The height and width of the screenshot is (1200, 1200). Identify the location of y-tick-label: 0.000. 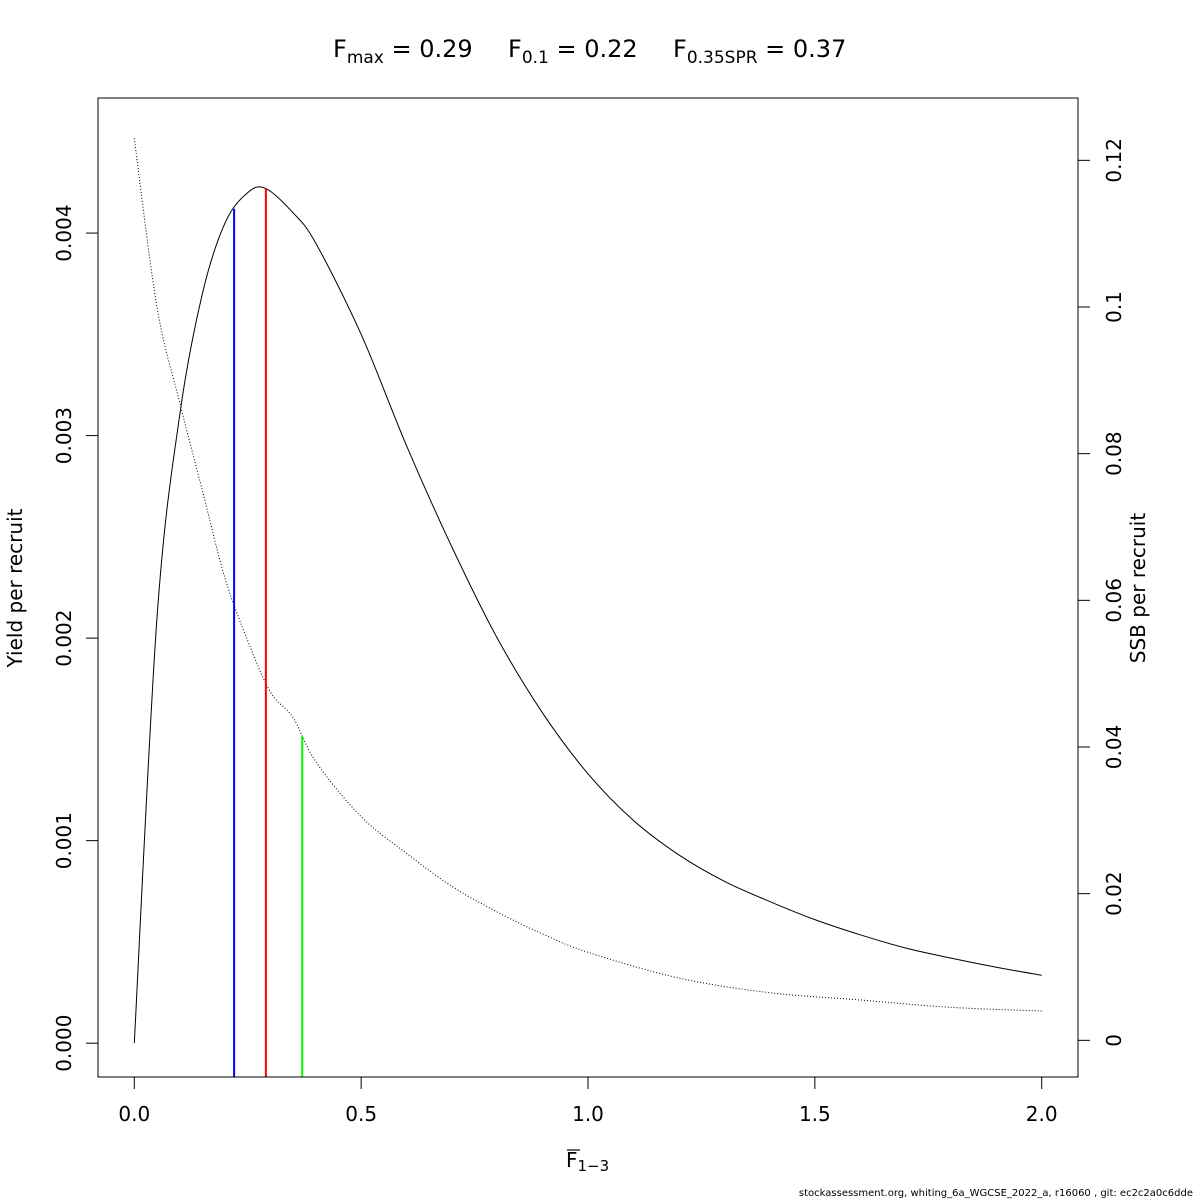
(64, 1043).